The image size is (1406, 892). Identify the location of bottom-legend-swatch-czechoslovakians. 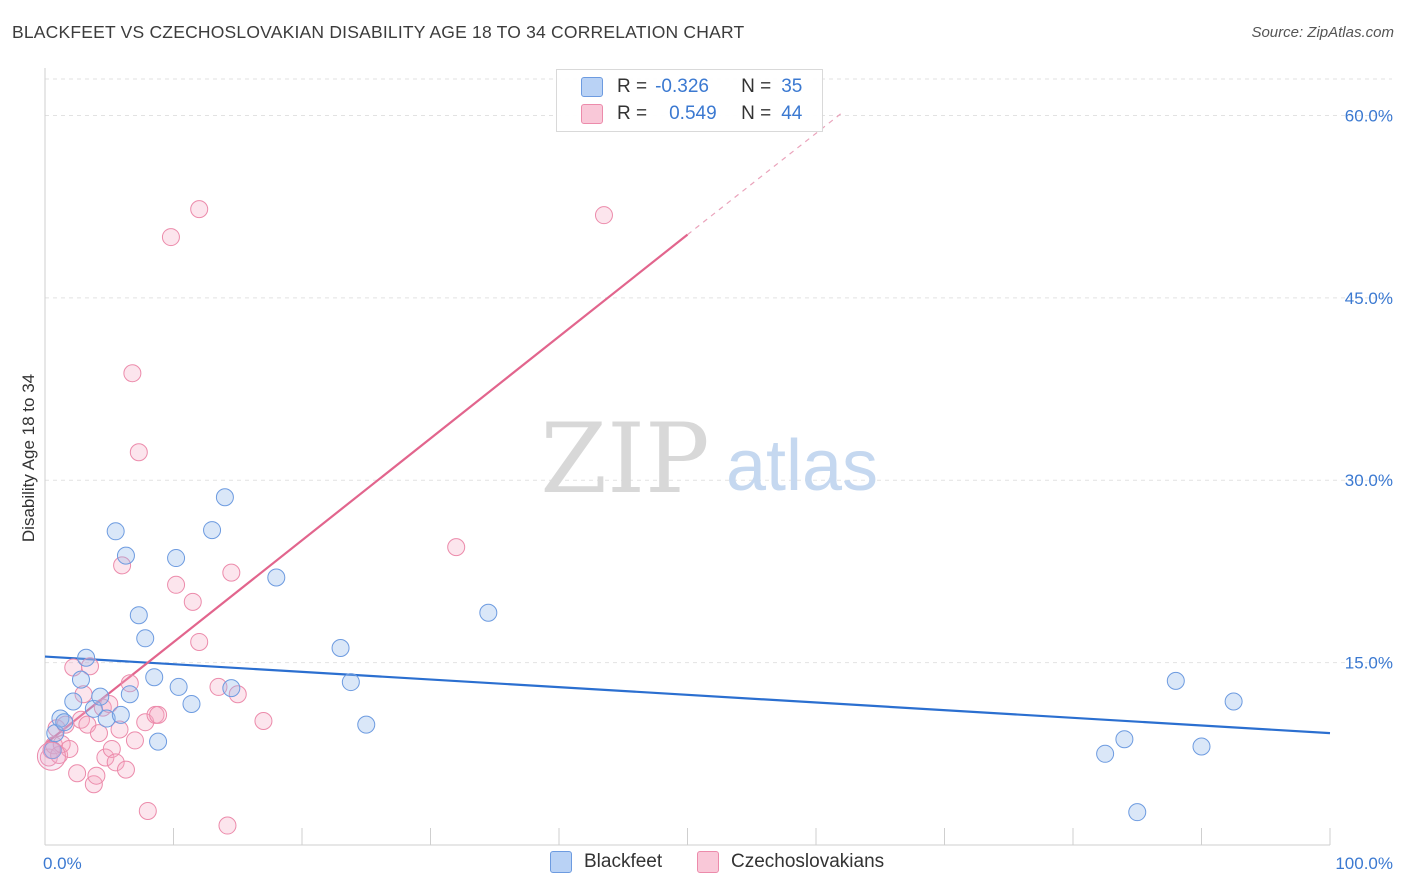
(708, 862).